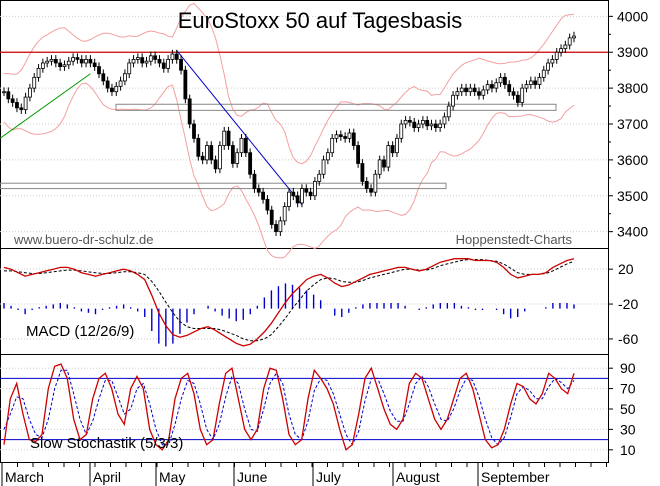 The image size is (660, 486). I want to click on price-tick-label: 3500, so click(632, 196).